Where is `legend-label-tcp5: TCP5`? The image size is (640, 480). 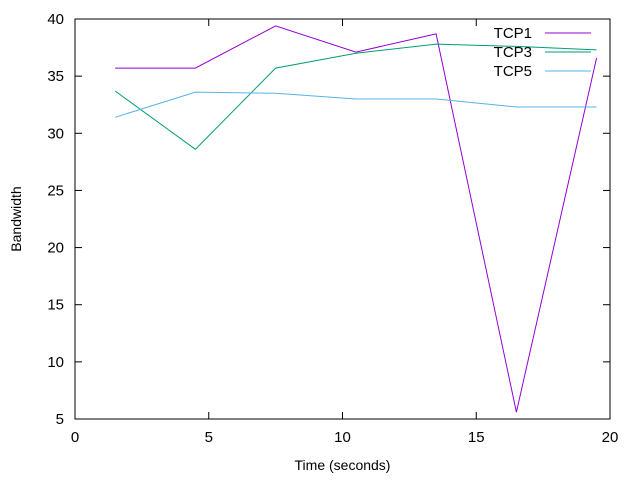
legend-label-tcp5: TCP5 is located at coordinates (513, 71).